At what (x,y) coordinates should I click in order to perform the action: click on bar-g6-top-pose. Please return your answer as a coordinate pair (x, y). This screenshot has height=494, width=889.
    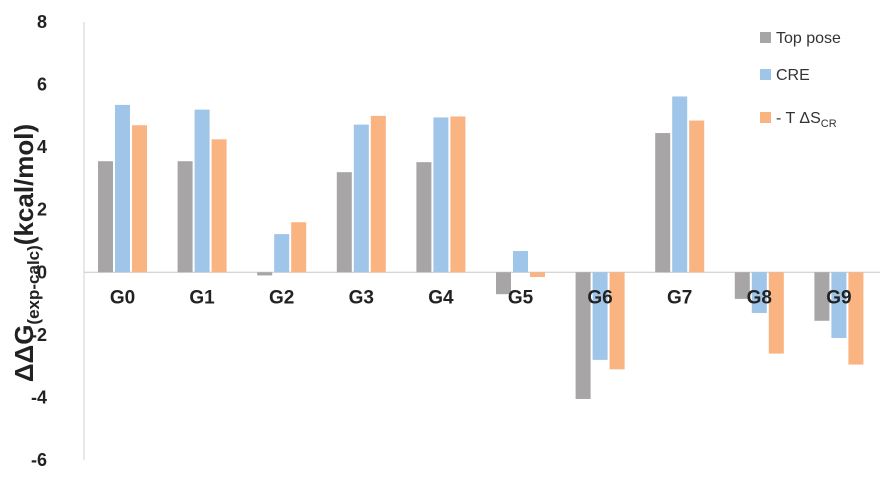
    Looking at the image, I should click on (583, 335).